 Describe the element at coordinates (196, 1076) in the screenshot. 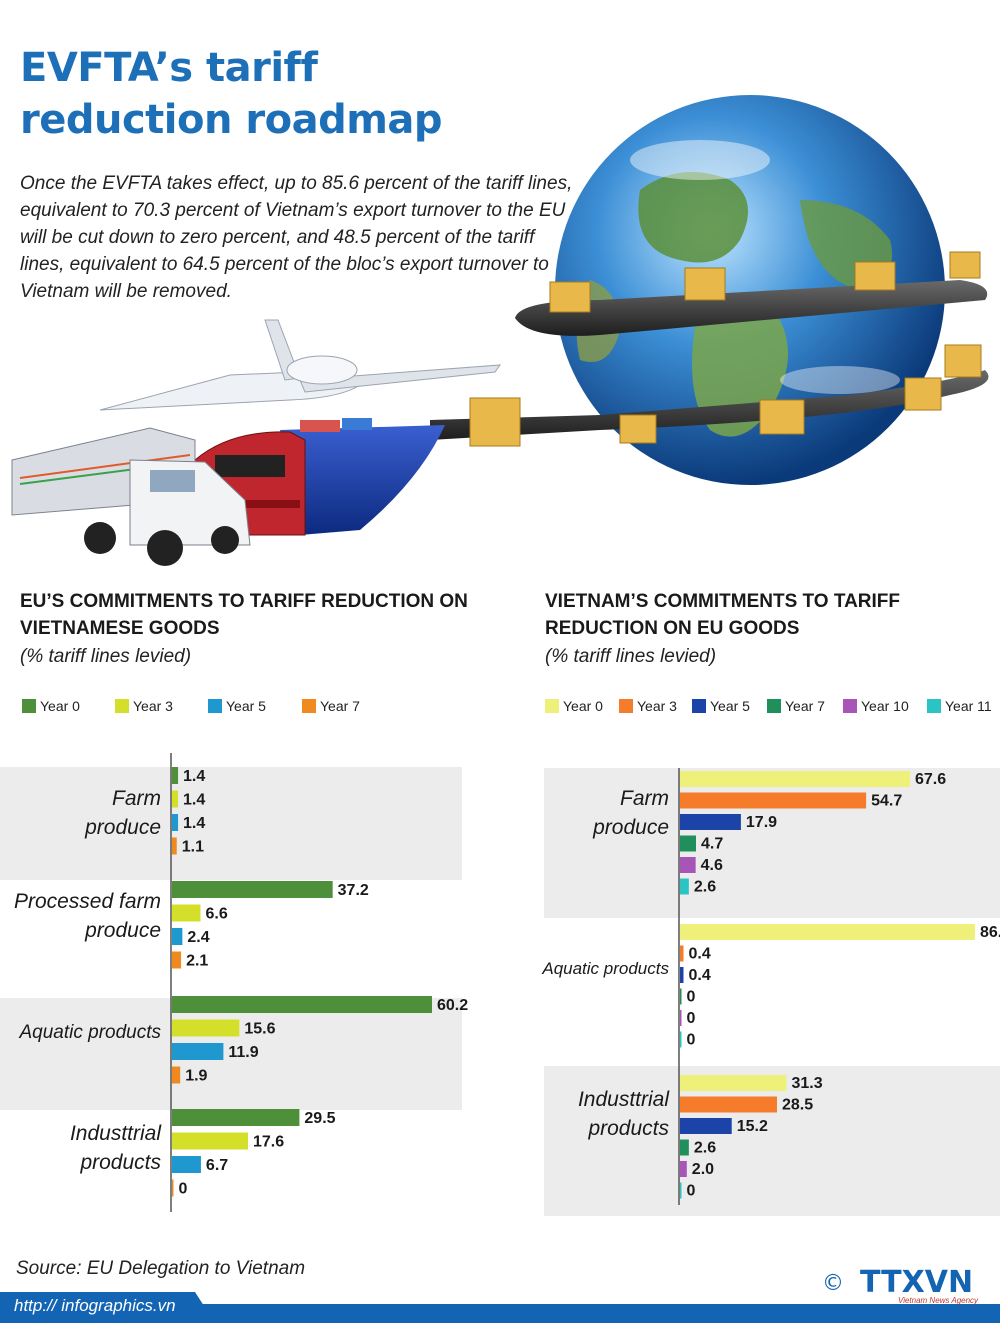

I see `eu-bar-value-label: 1.9` at that location.